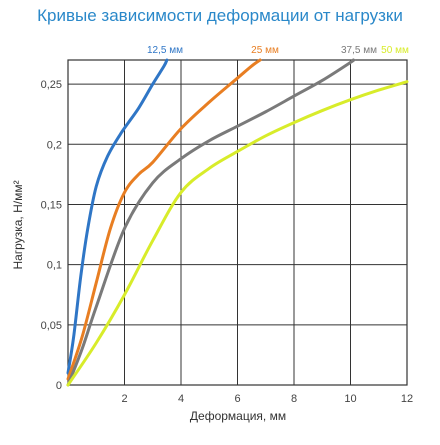 The height and width of the screenshot is (445, 440). Describe the element at coordinates (51, 85) in the screenshot. I see `y-tick-label: 0,25` at that location.